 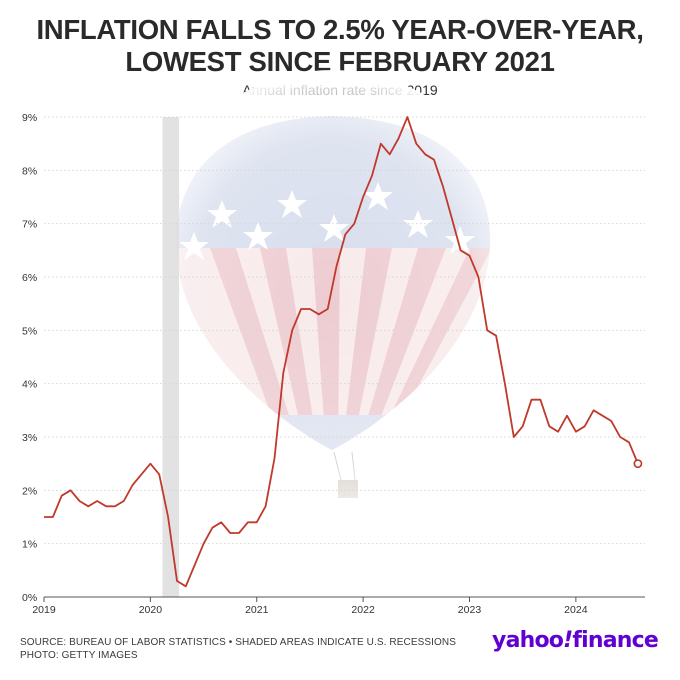 What do you see at coordinates (340, 29) in the screenshot?
I see `title-line-1: INFLATION FALLS TO 2.5% YEAR-OVER-YEAR,` at bounding box center [340, 29].